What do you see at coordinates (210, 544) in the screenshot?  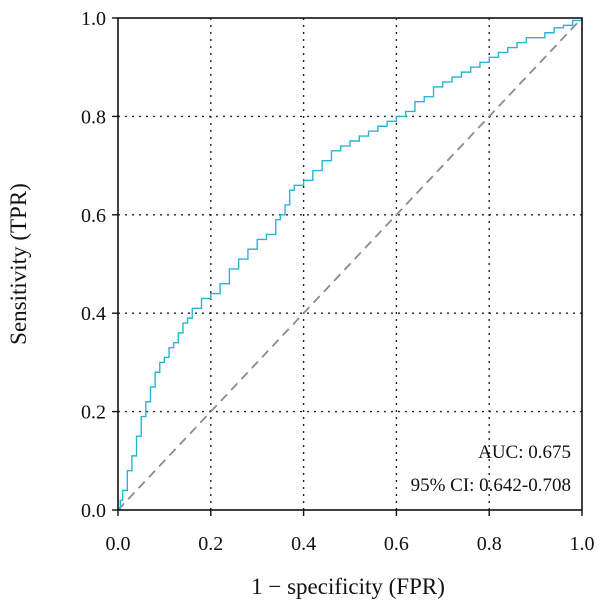 I see `x-tick-label: 0.2` at bounding box center [210, 544].